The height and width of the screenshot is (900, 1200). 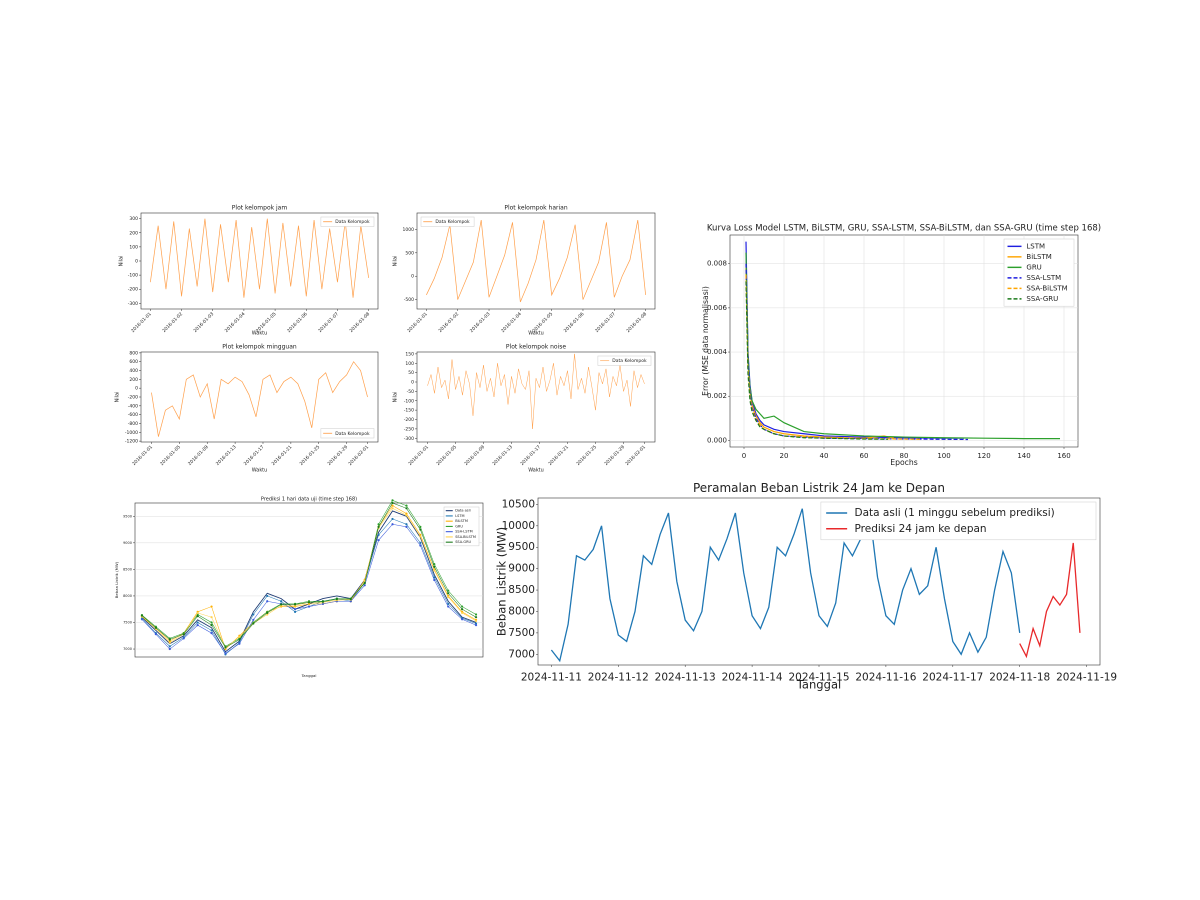 What do you see at coordinates (819, 488) in the screenshot?
I see `chart-title: Peramalan Beban Listrik 24 Jam ke Depan` at bounding box center [819, 488].